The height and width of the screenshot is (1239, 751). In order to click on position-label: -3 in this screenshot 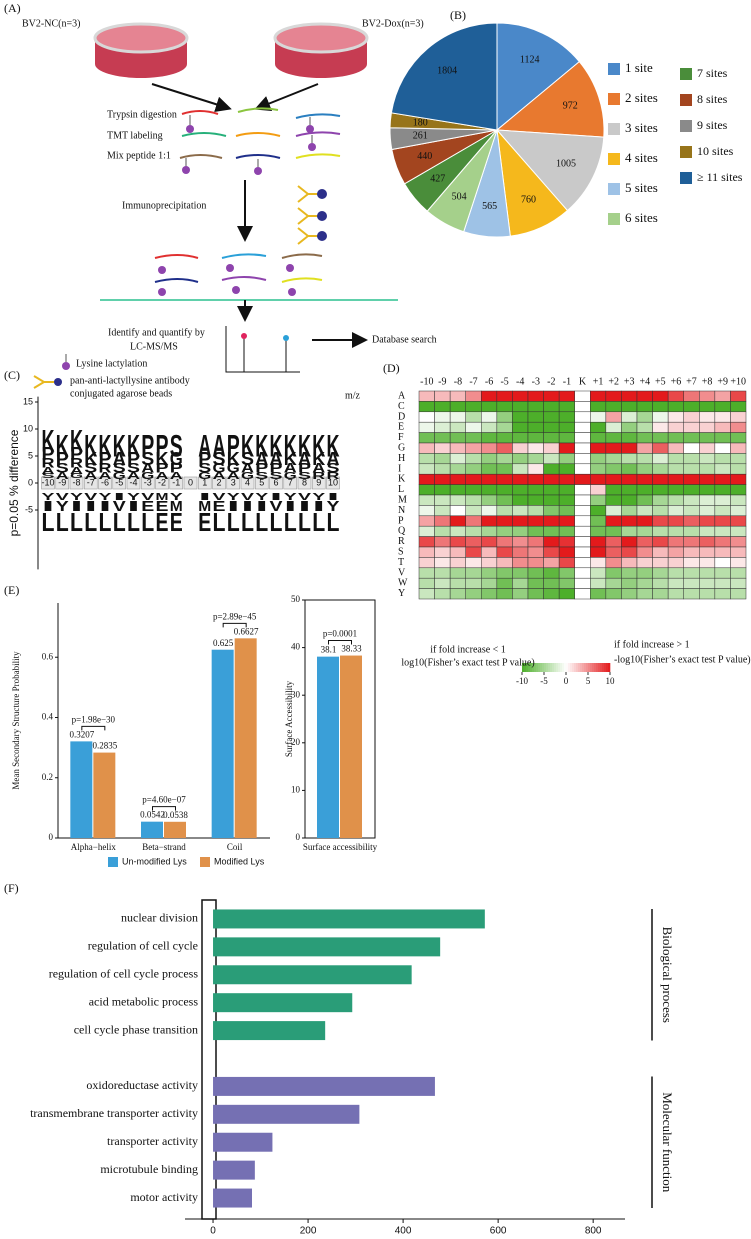, I will do `click(148, 482)`.